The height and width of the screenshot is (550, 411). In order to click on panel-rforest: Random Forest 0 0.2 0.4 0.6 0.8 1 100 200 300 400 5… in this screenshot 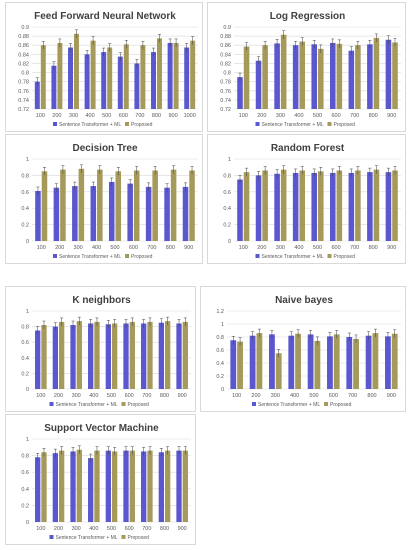, I will do `click(306, 199)`.